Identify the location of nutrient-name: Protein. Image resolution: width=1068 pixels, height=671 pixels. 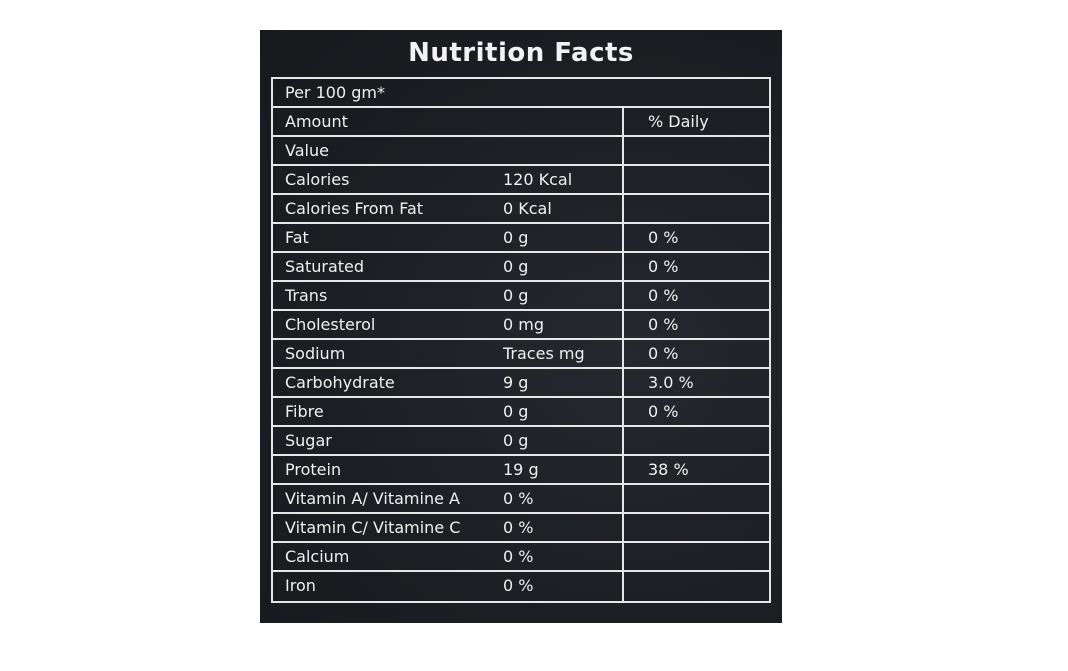
(313, 469).